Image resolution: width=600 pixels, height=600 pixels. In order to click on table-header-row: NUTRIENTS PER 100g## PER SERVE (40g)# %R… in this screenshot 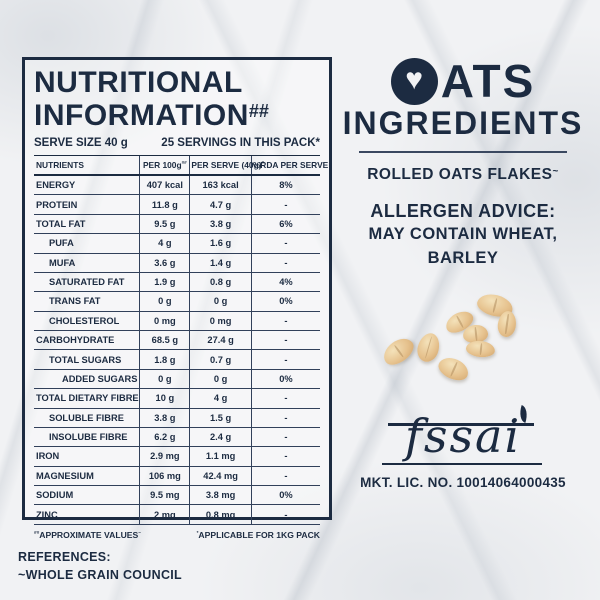, I will do `click(181, 165)`.